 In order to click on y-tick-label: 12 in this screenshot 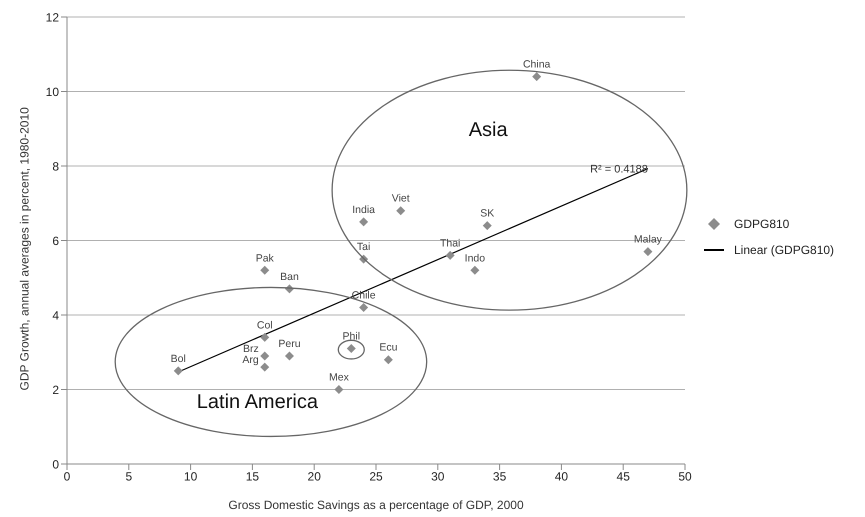, I will do `click(53, 17)`.